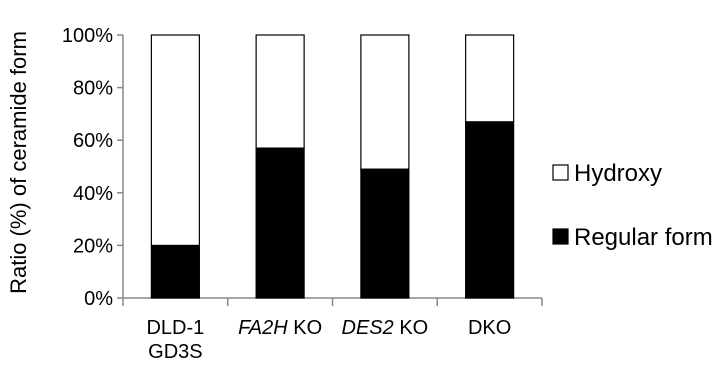 The image size is (719, 370). What do you see at coordinates (93, 141) in the screenshot?
I see `y-tick-label: 60%` at bounding box center [93, 141].